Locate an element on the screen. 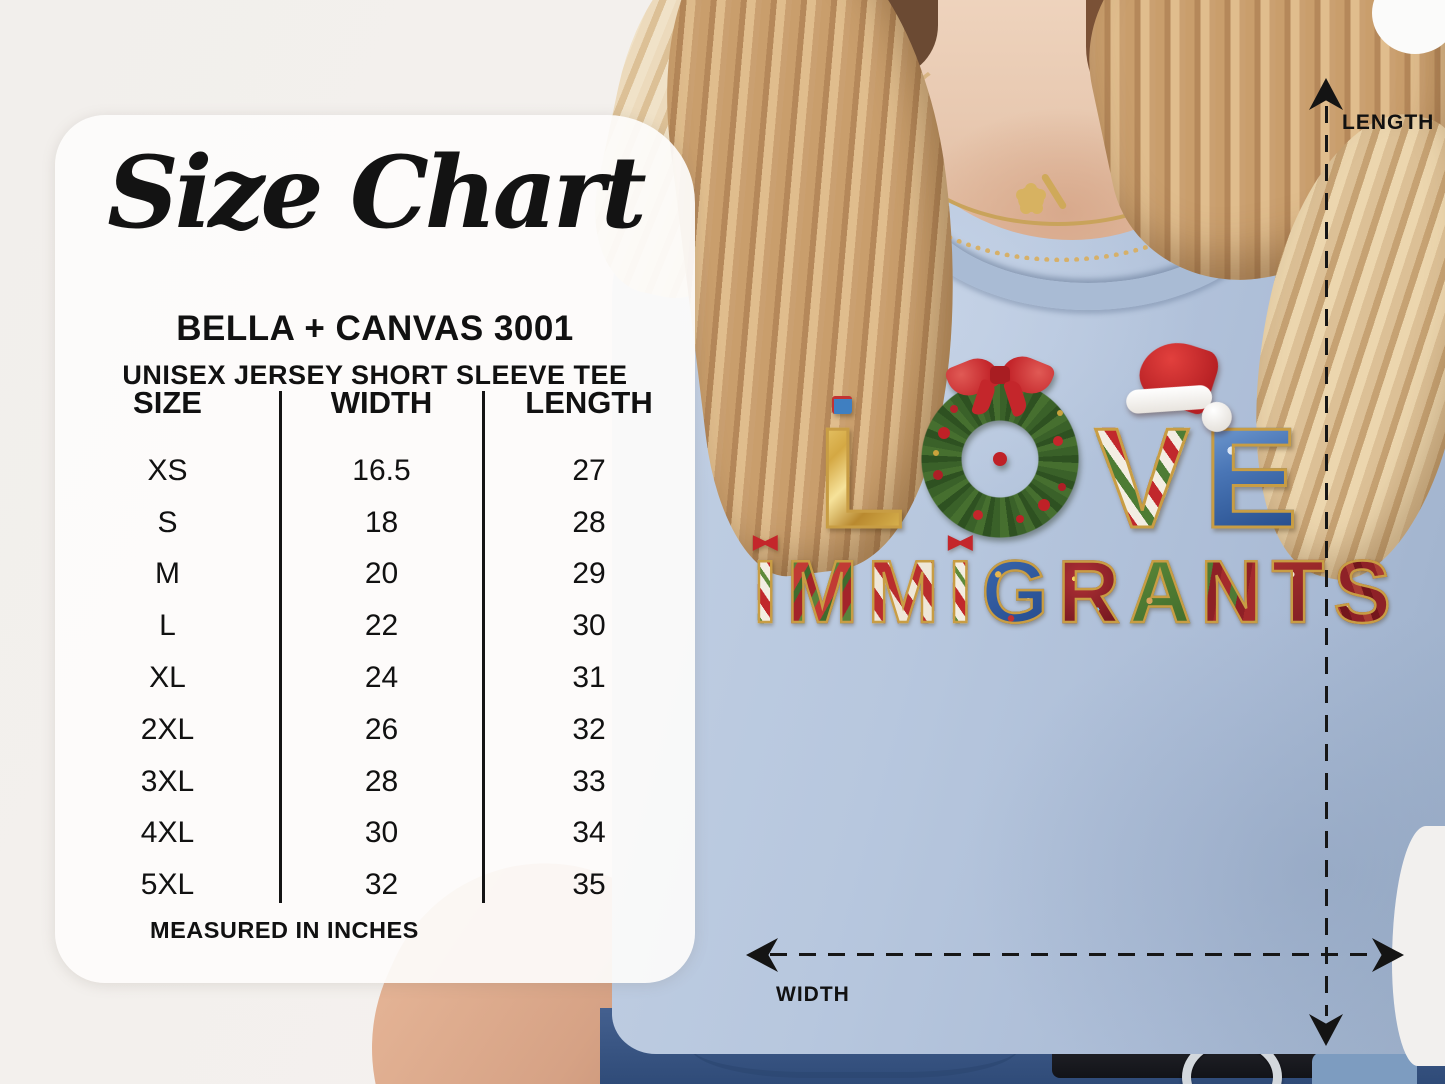 The height and width of the screenshot is (1084, 1445). width-label: WIDTH is located at coordinates (813, 994).